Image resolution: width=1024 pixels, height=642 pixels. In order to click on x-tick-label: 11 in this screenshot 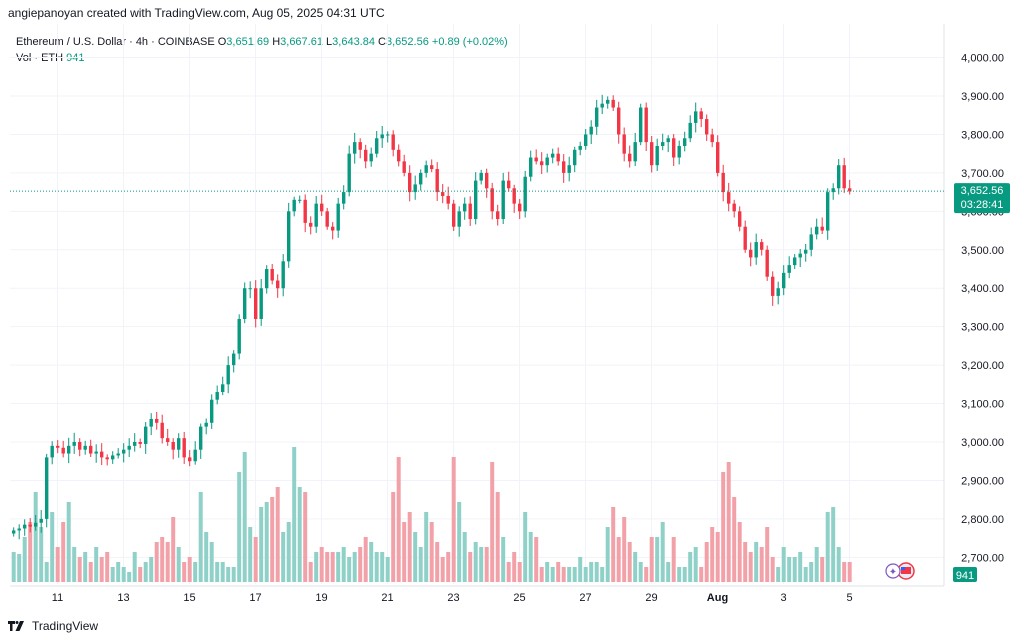, I will do `click(57, 598)`.